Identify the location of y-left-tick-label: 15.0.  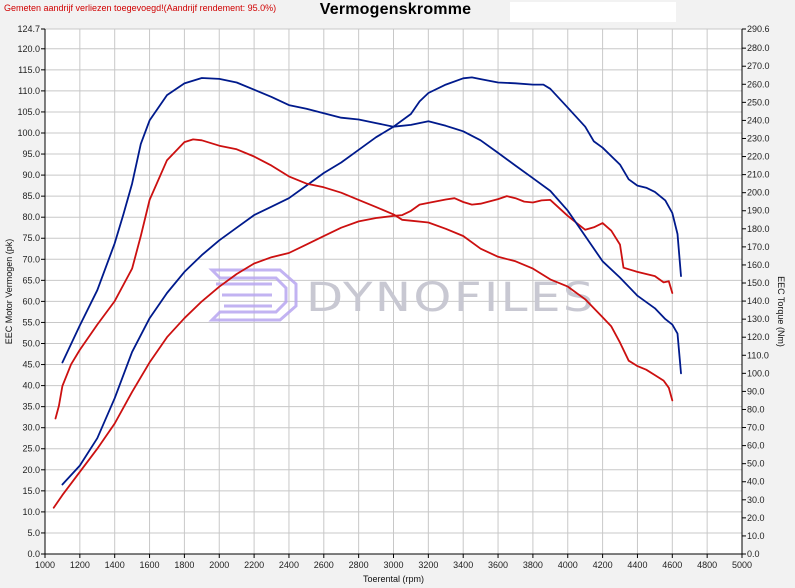
(31, 491).